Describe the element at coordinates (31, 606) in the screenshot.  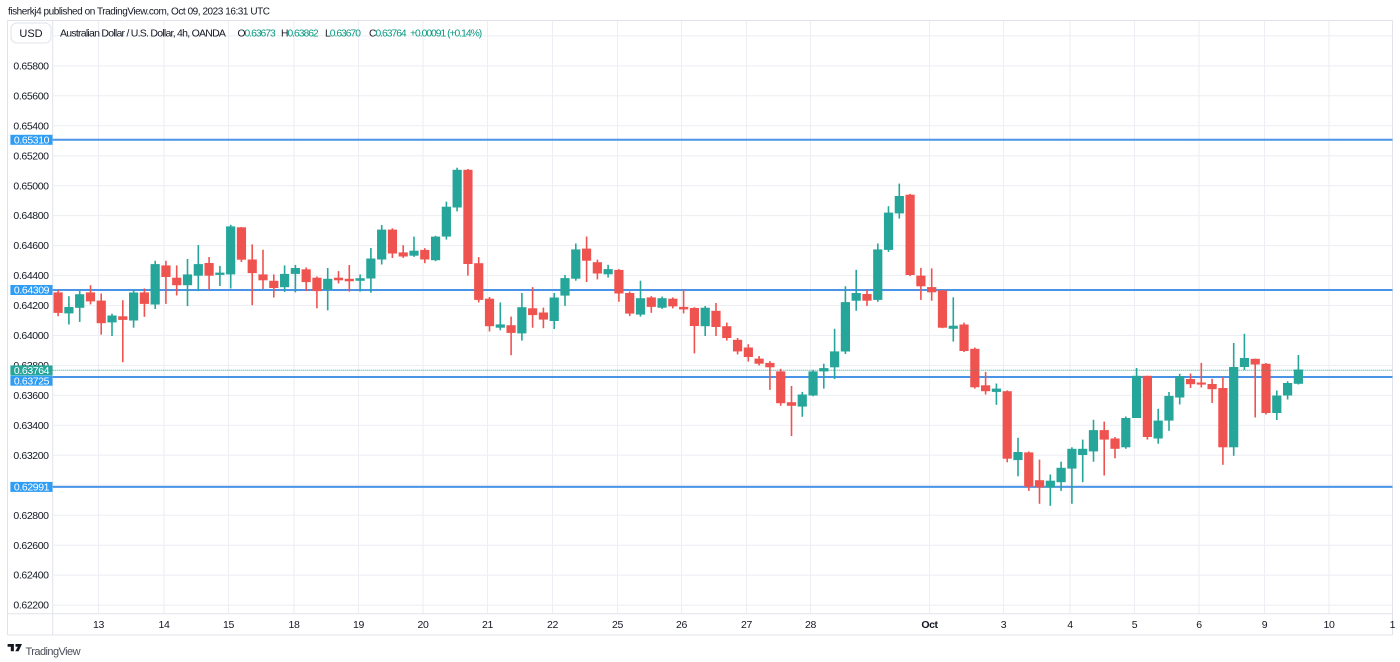
I see `svg-text: 0.62200` at that location.